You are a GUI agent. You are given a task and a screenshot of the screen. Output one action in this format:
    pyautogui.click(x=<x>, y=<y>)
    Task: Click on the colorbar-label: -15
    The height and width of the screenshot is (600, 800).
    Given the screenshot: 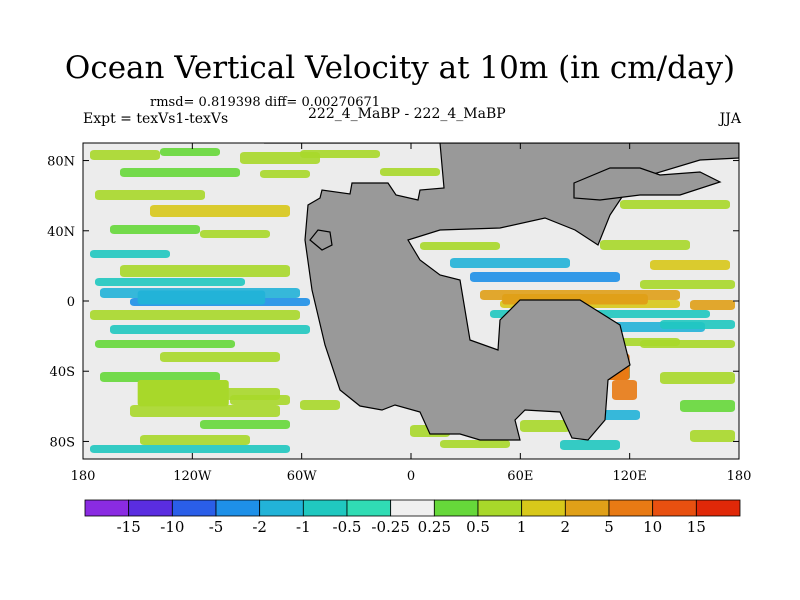 What is the action you would take?
    pyautogui.click(x=129, y=527)
    